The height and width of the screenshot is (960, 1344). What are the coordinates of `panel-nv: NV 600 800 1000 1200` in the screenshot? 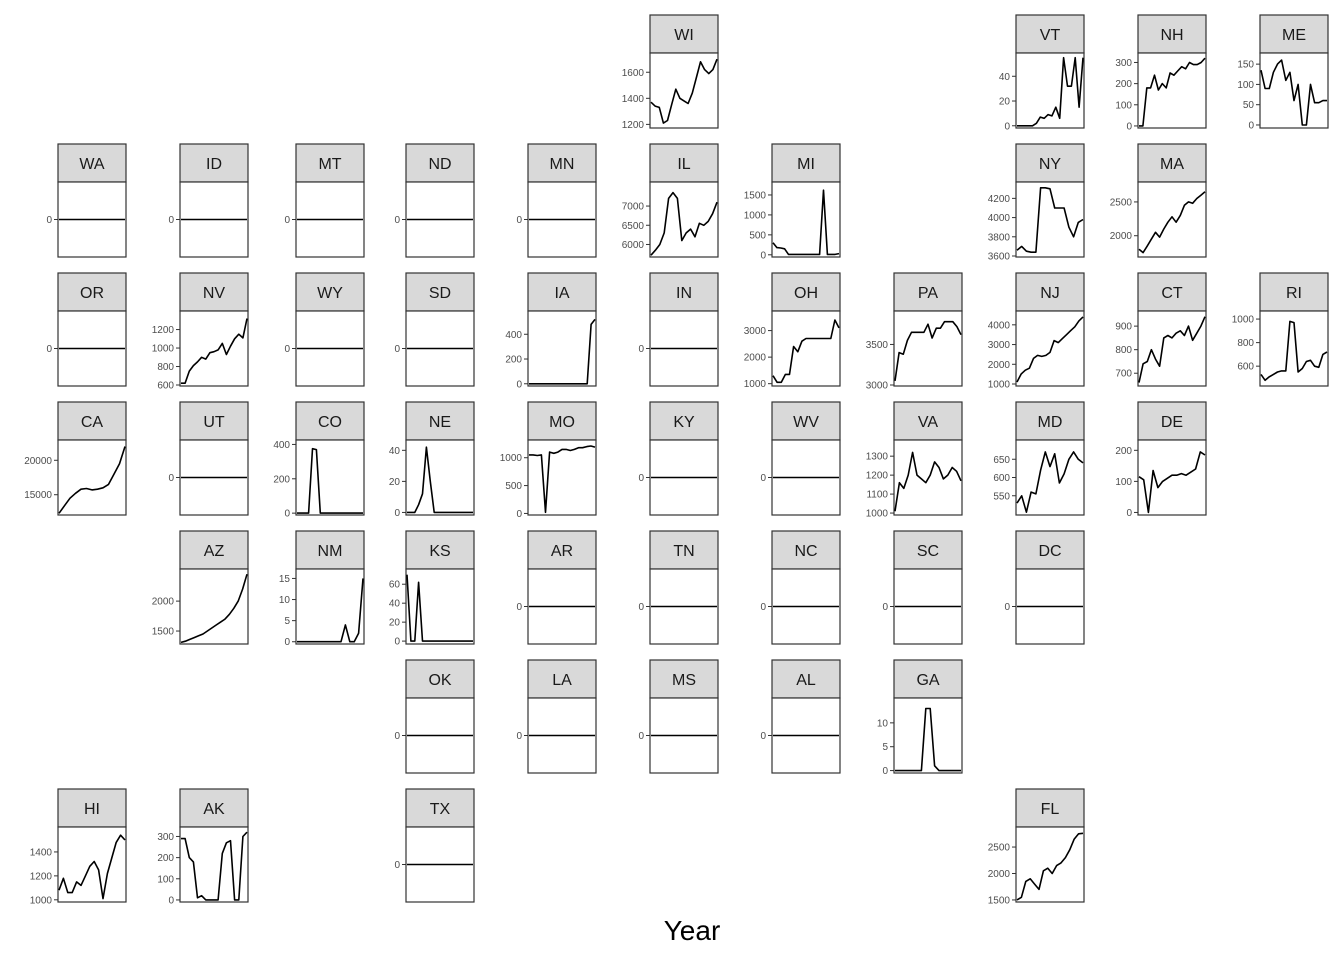 It's located at (200, 332).